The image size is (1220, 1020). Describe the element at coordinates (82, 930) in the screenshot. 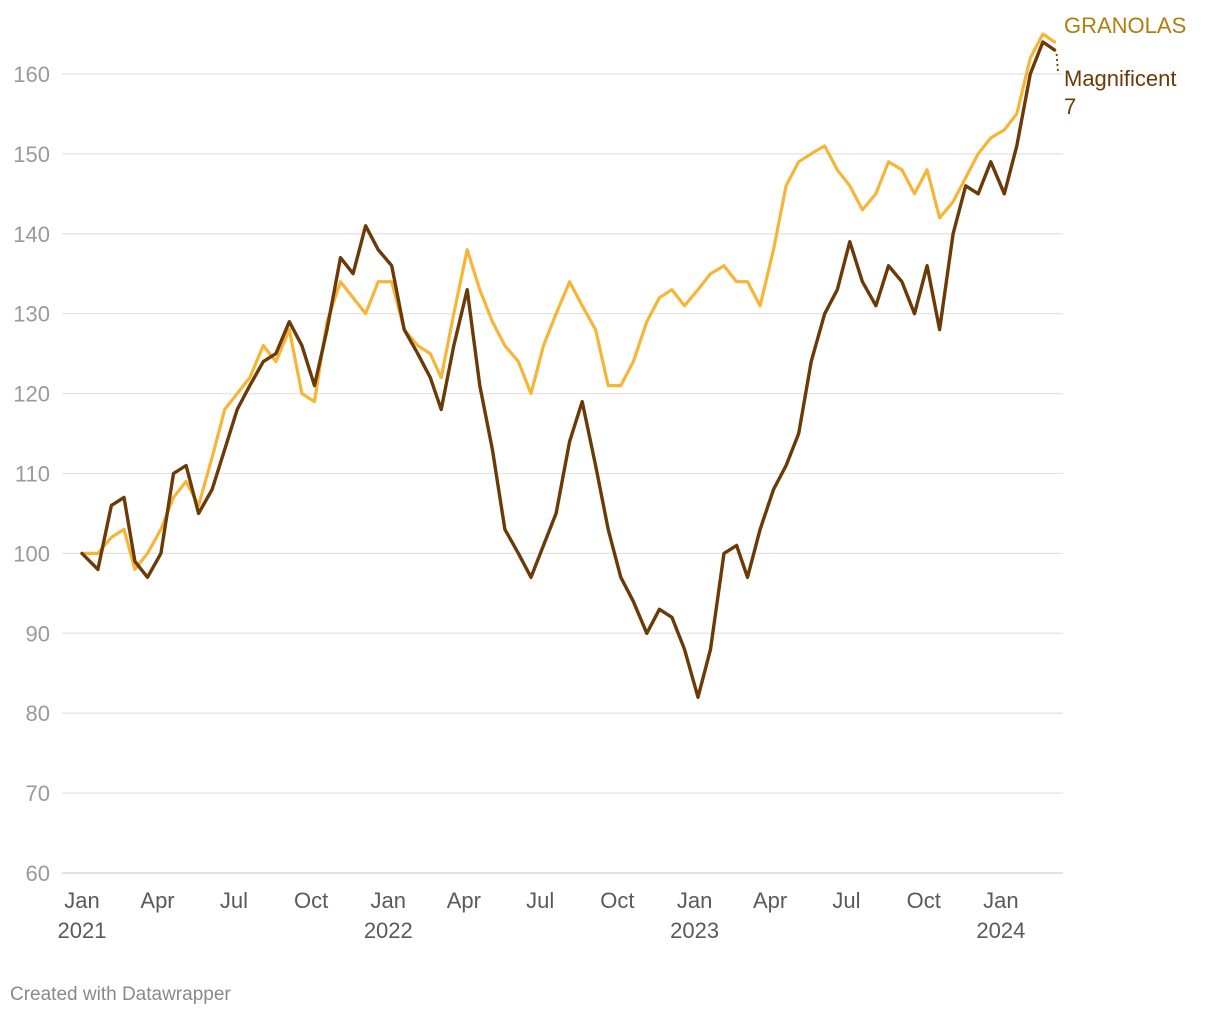

I see `x-tick-year-label: 2021` at that location.